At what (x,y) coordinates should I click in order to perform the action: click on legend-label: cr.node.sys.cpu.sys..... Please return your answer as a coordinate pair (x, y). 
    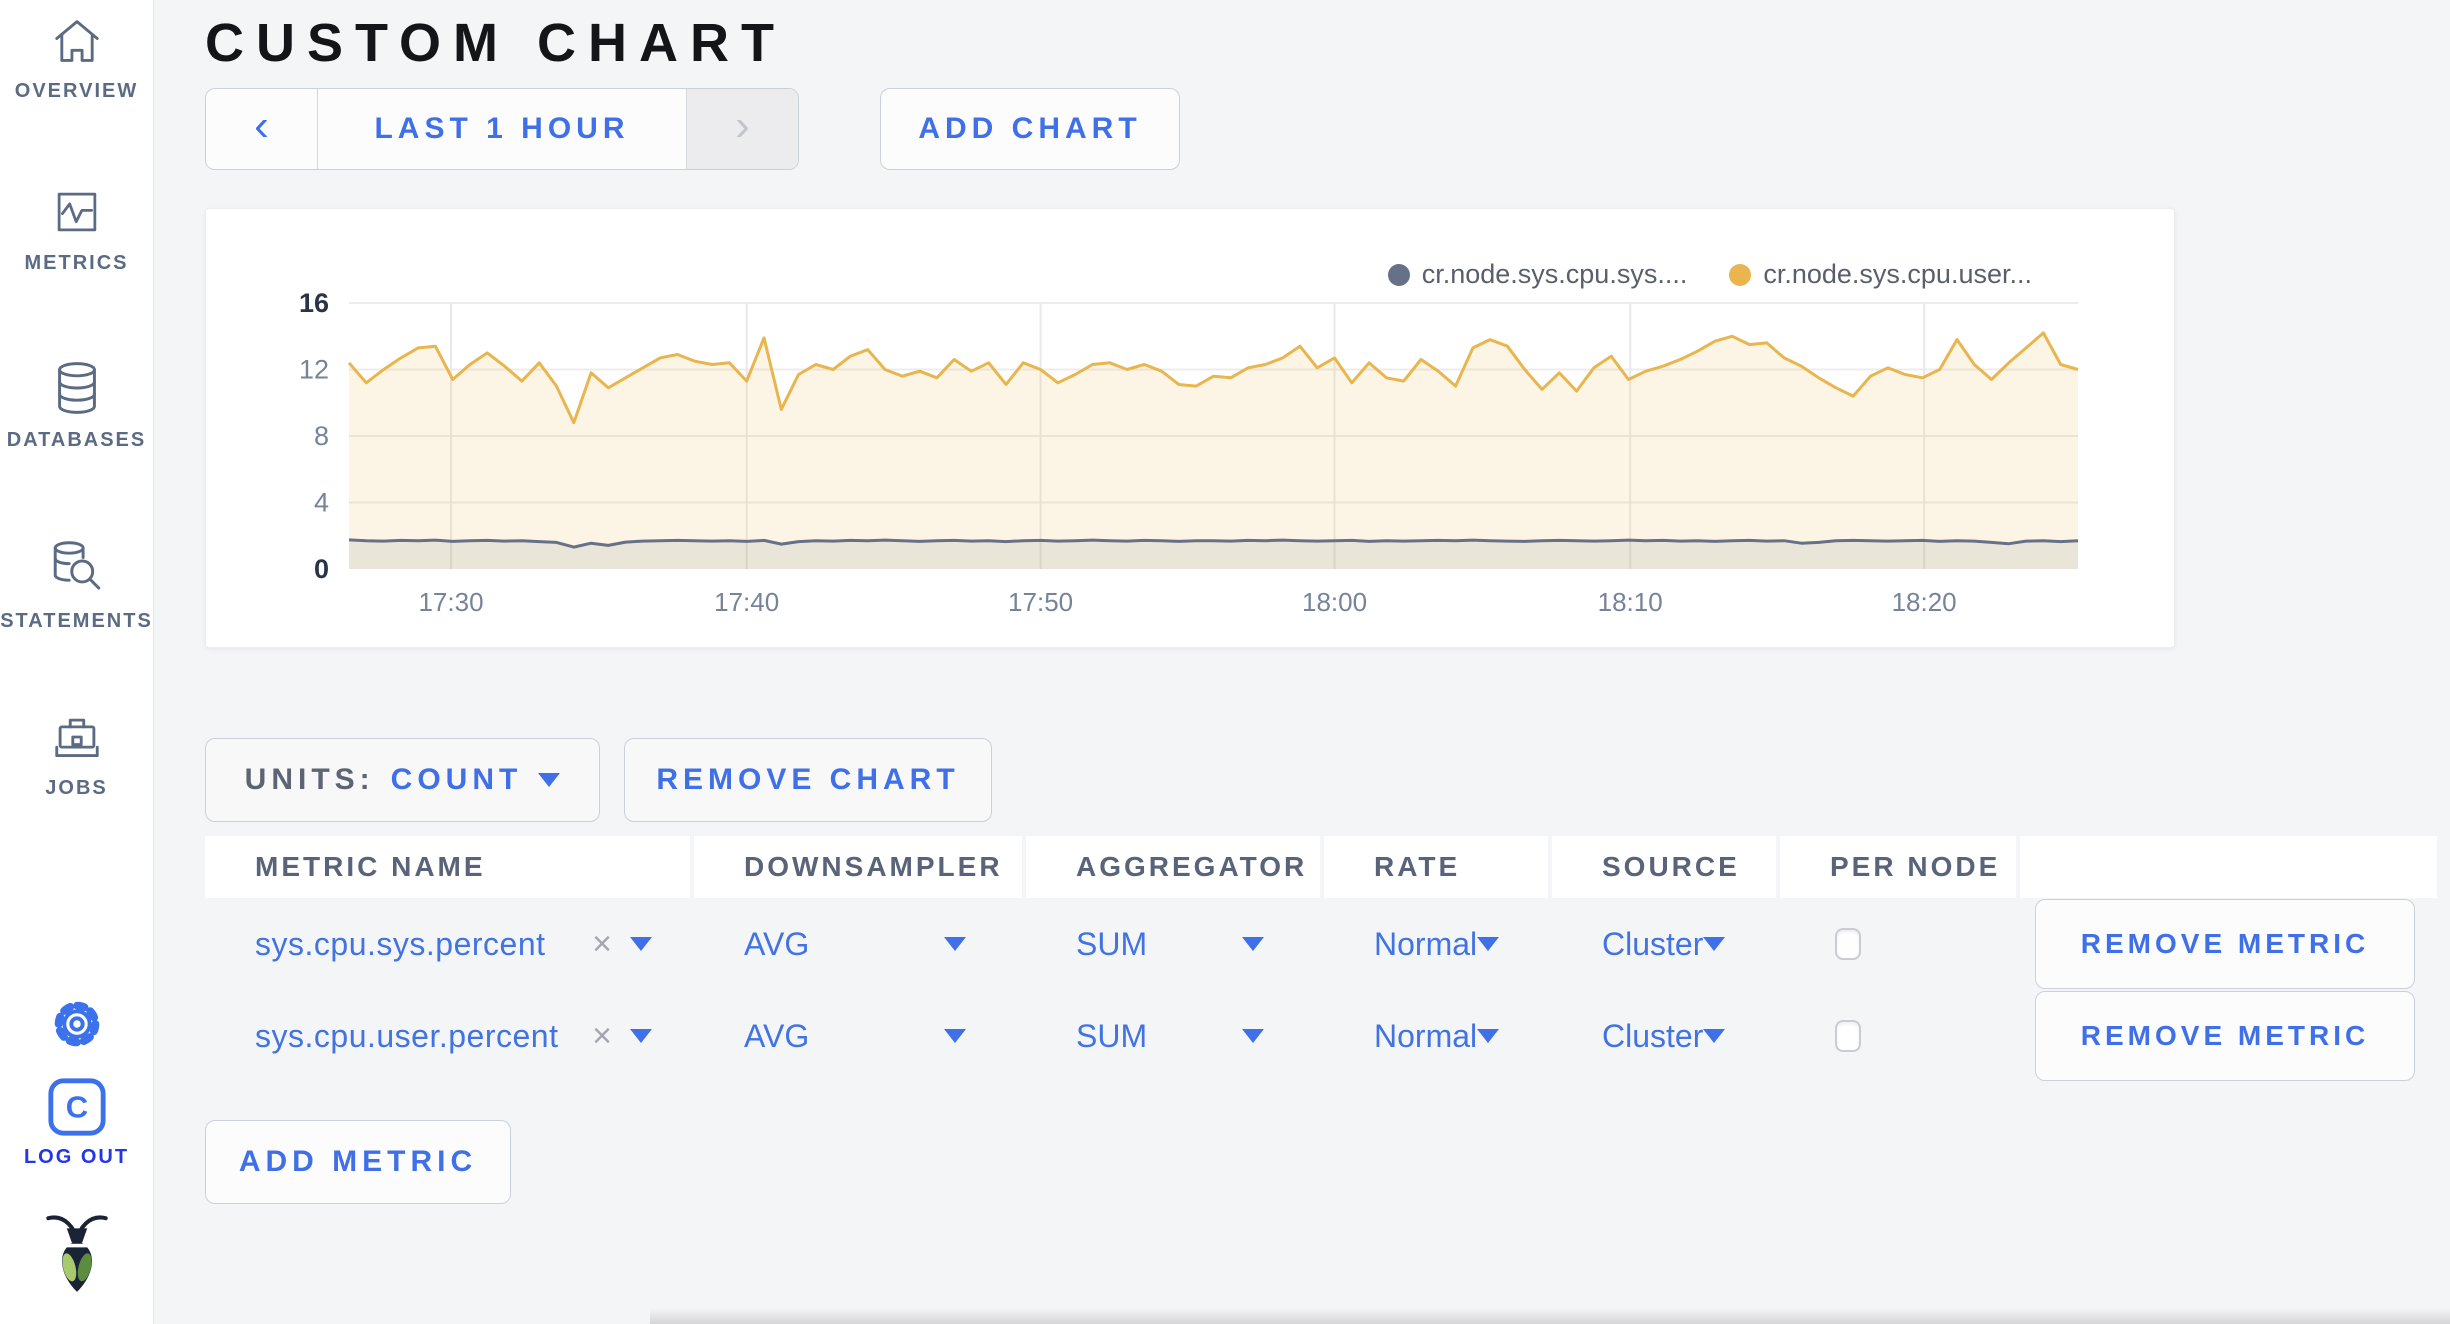
    Looking at the image, I should click on (1554, 274).